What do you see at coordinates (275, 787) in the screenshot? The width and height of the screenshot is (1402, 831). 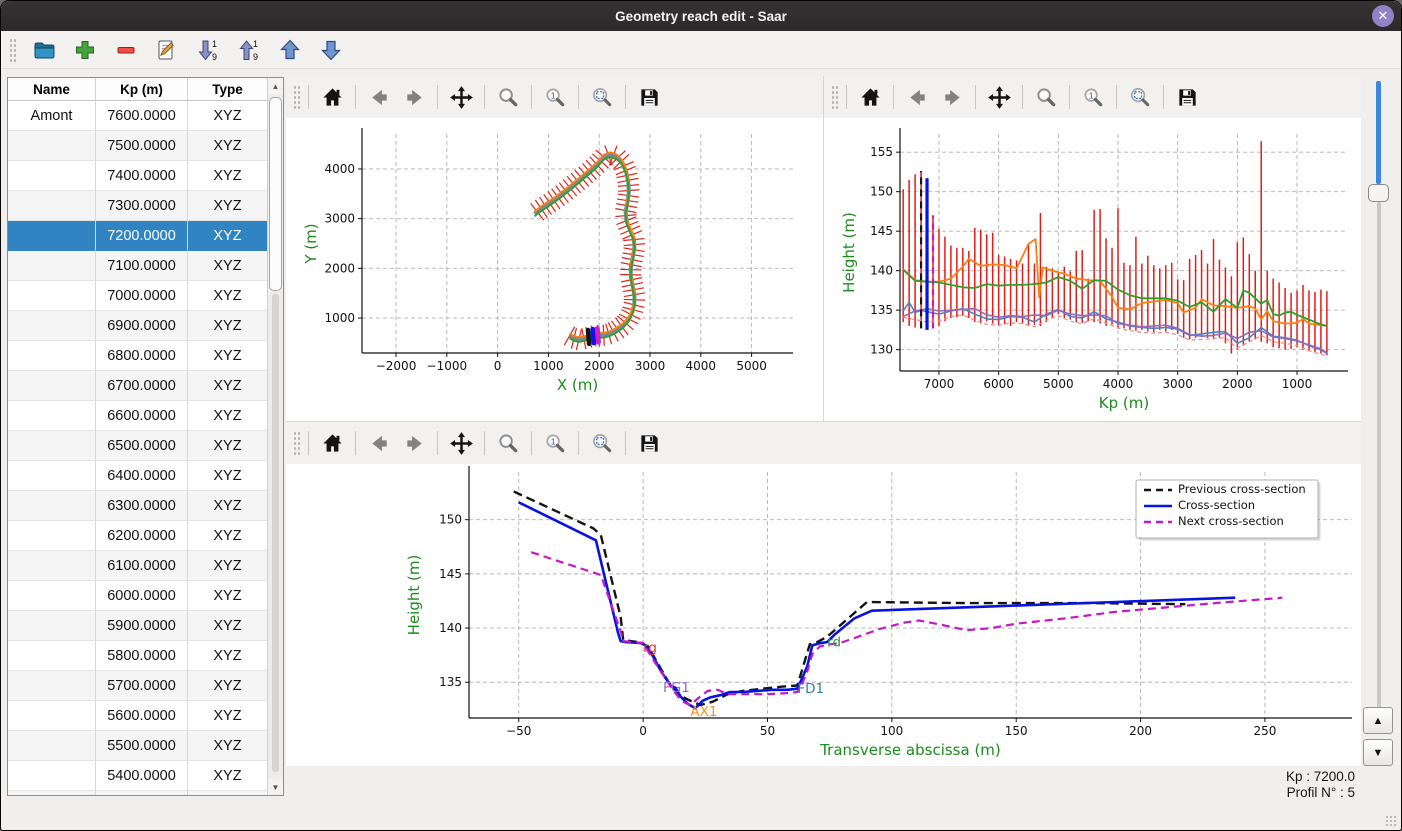 I see `scrollbar-down-icon: ▼` at bounding box center [275, 787].